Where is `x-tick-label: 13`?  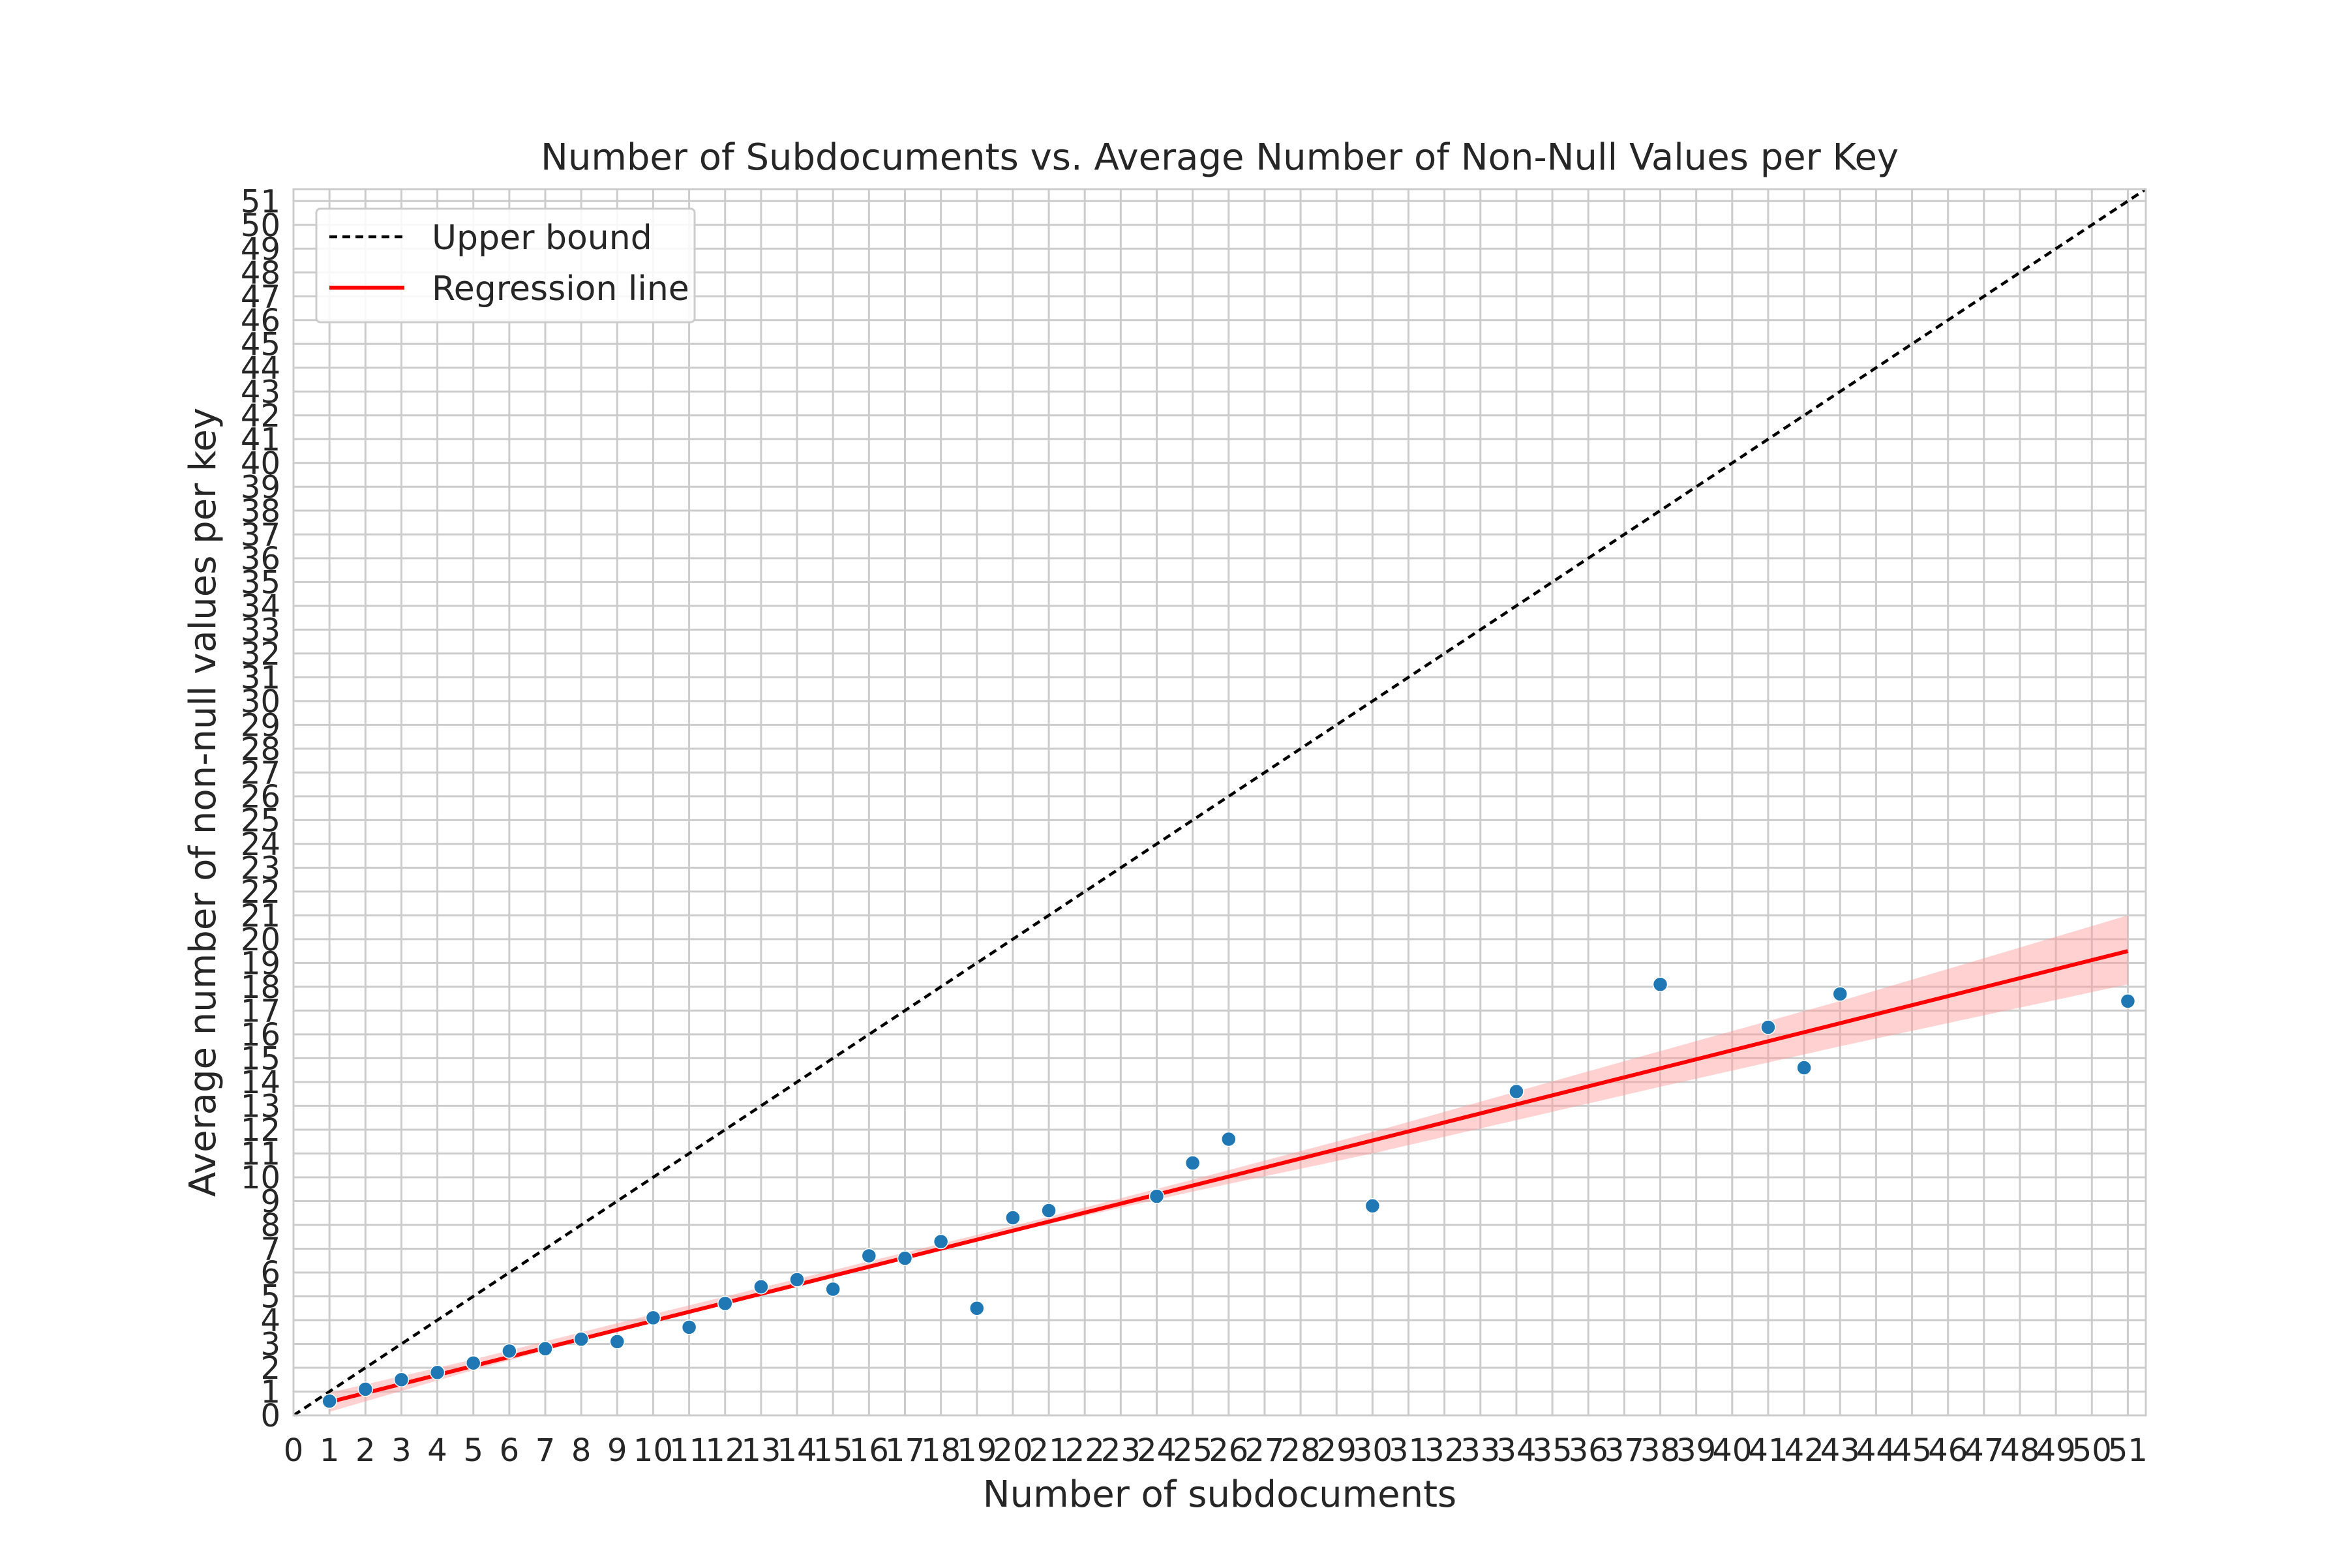 x-tick-label: 13 is located at coordinates (761, 1450).